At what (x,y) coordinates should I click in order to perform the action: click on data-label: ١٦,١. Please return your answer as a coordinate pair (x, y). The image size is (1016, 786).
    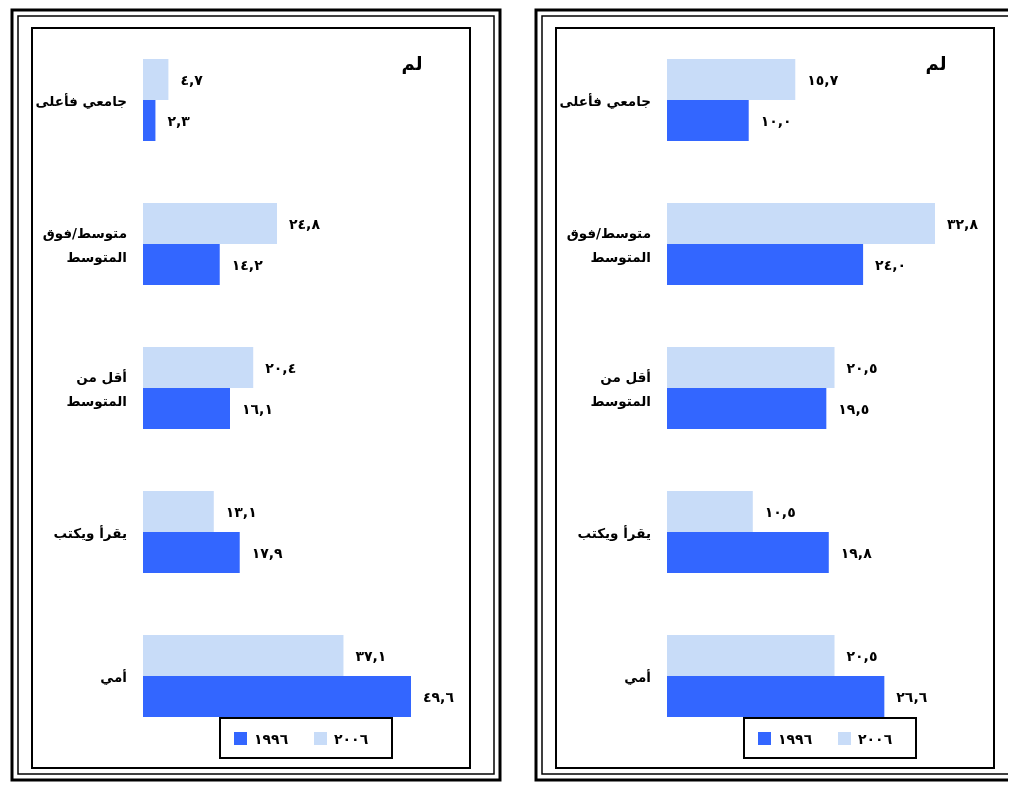
    Looking at the image, I should click on (257, 408).